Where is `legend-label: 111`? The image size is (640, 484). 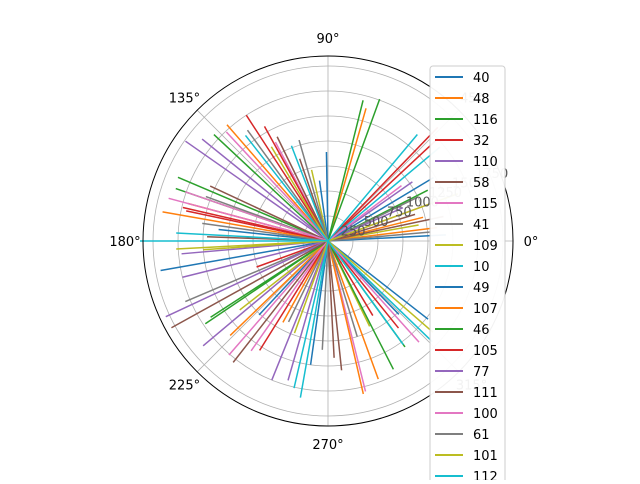 legend-label: 111 is located at coordinates (485, 393).